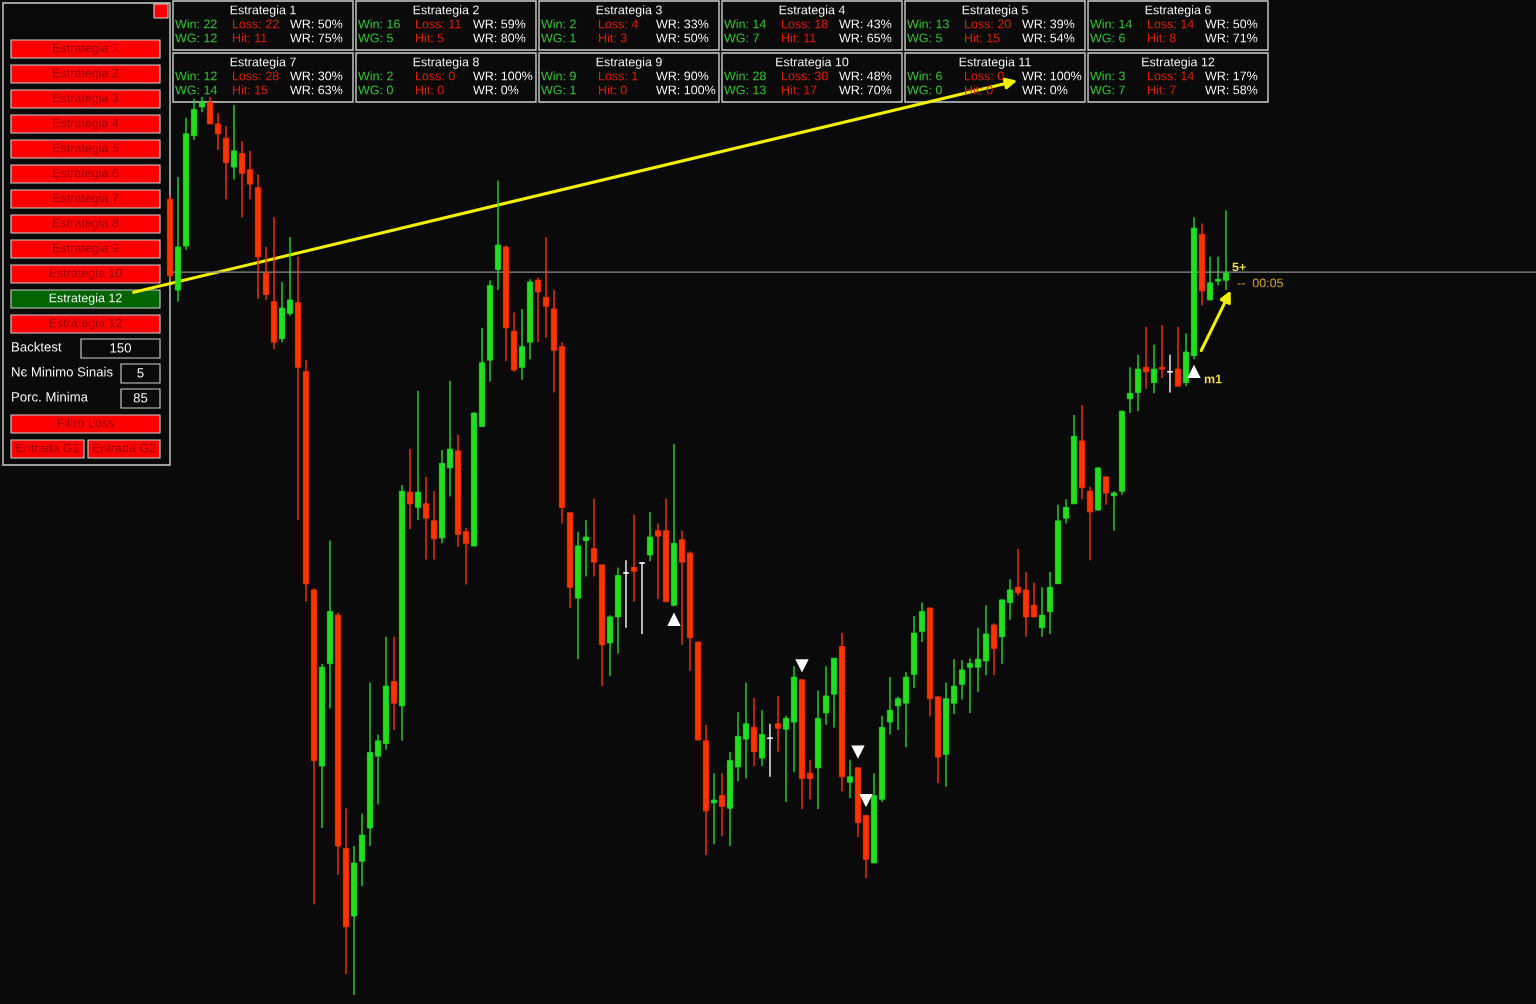 Image resolution: width=1536 pixels, height=1004 pixels. What do you see at coordinates (628, 76) in the screenshot?
I see `text: Estrategia 9 Win: 9 Loss: 1 WR: 90% WG: 1 Hit: 0 WR: 100%` at bounding box center [628, 76].